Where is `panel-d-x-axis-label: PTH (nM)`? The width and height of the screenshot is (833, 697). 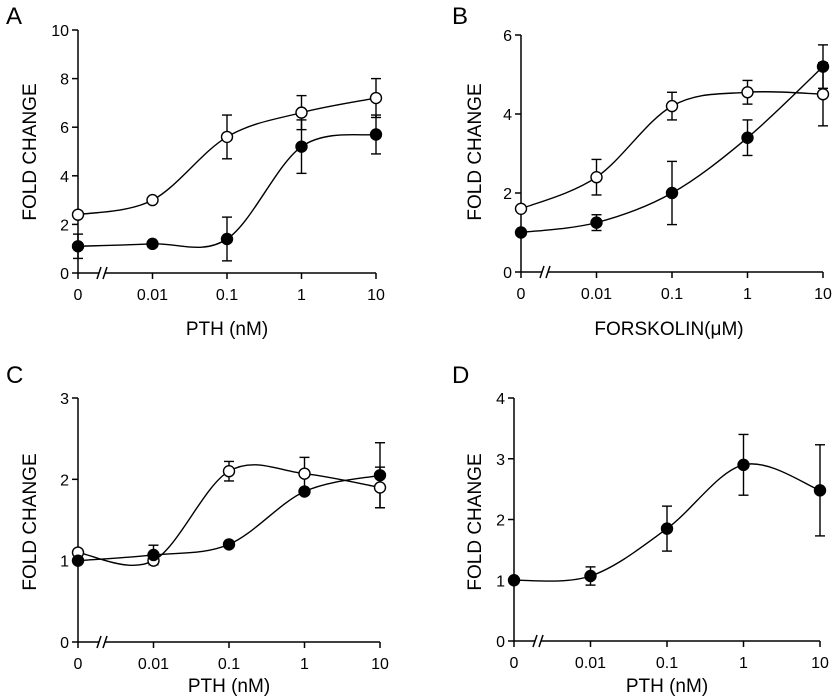 panel-d-x-axis-label: PTH (nM) is located at coordinates (667, 686).